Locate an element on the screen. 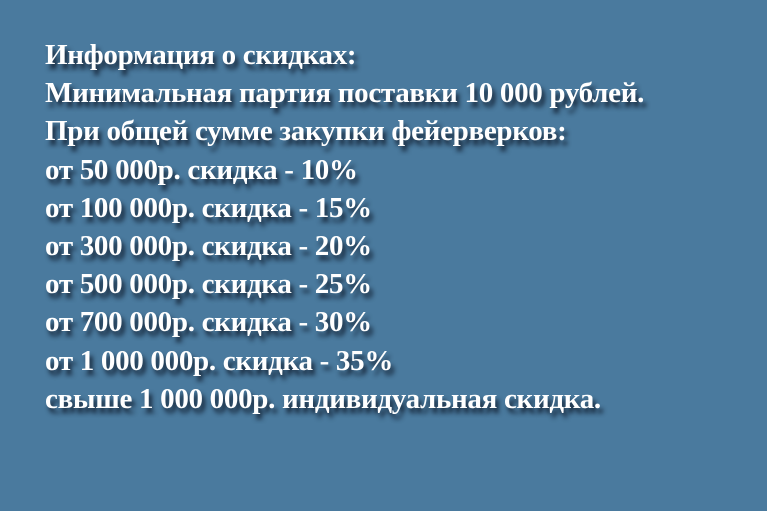  discount-tier: от 100 000р. скидка - 15% is located at coordinates (208, 207).